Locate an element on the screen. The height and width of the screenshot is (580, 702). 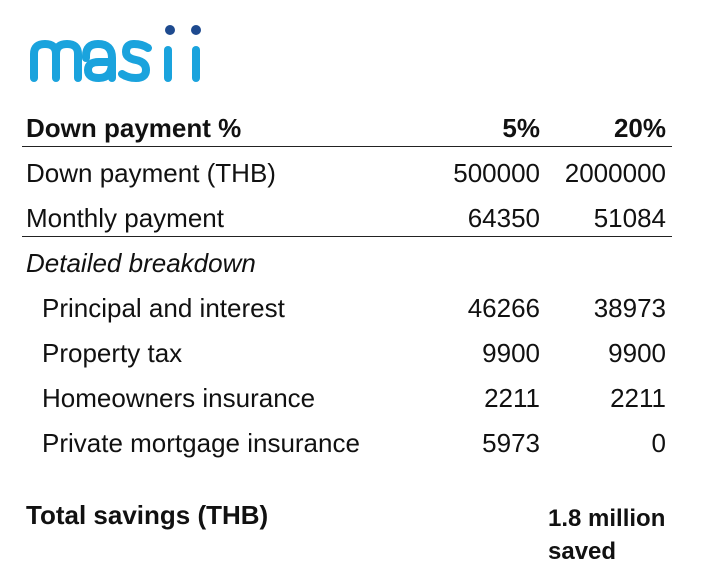
row-label: Homeowners insurance is located at coordinates (179, 398).